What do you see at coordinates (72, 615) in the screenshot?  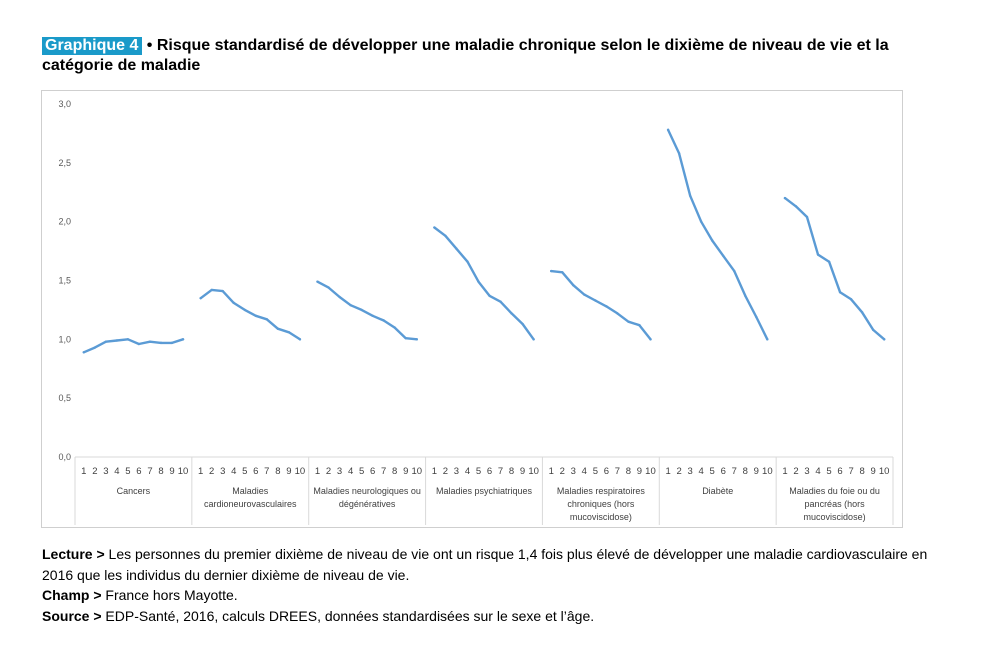 I see `note-source-label: Source >` at bounding box center [72, 615].